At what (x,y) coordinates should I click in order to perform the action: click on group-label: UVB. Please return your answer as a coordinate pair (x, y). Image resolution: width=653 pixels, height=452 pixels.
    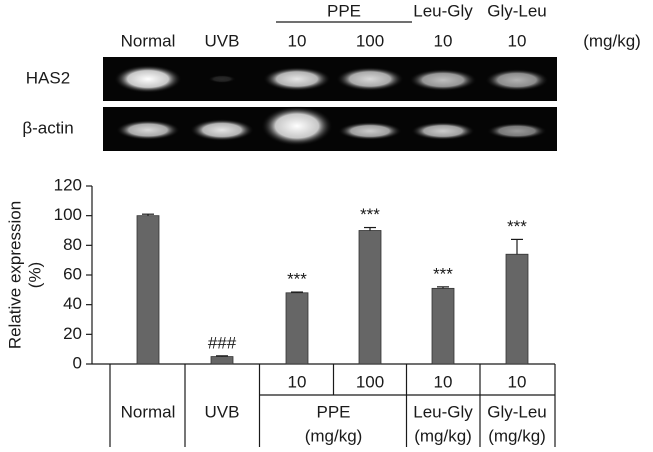
    Looking at the image, I should click on (222, 411).